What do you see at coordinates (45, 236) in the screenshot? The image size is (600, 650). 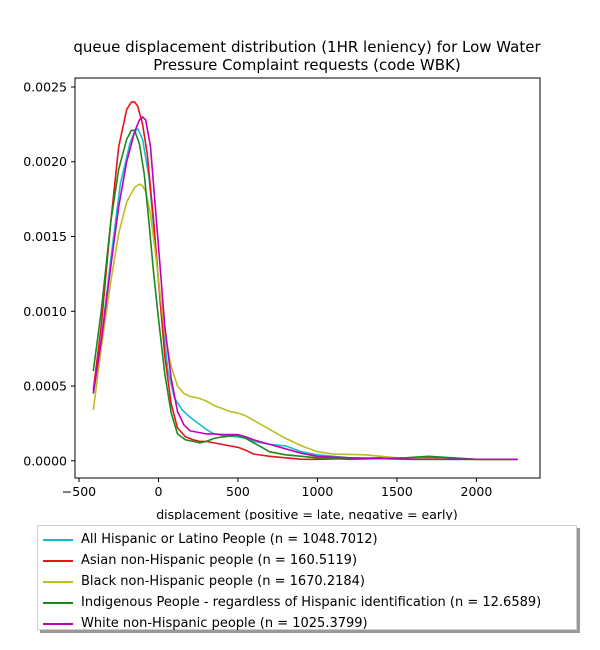 I see `y-tick-label: 0.0015` at bounding box center [45, 236].